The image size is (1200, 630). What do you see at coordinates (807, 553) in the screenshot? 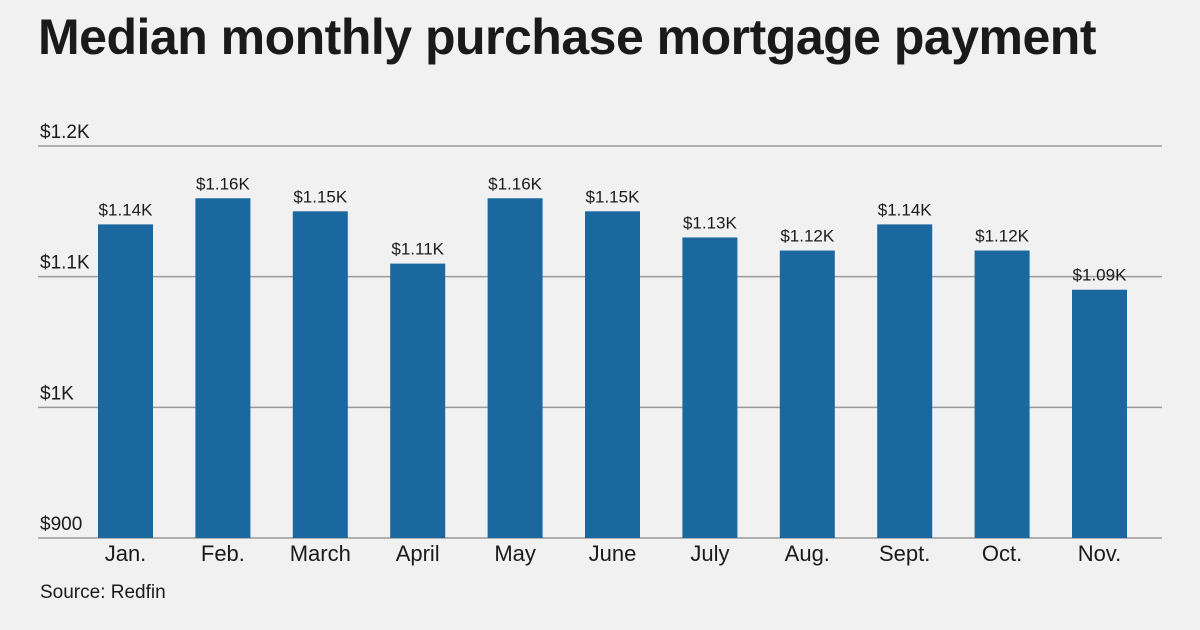
I see `x-tick-label: Aug.` at bounding box center [807, 553].